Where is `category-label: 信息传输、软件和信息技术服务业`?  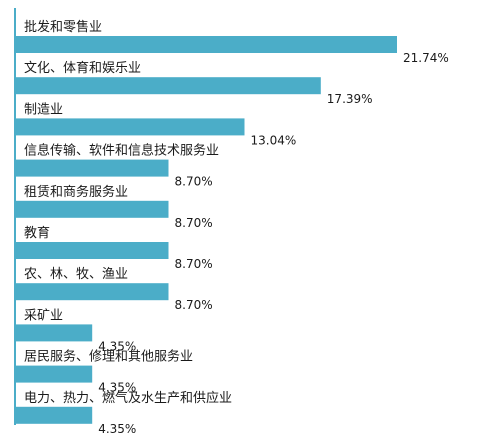 category-label: 信息传输、软件和信息技术服务业 is located at coordinates (121, 151).